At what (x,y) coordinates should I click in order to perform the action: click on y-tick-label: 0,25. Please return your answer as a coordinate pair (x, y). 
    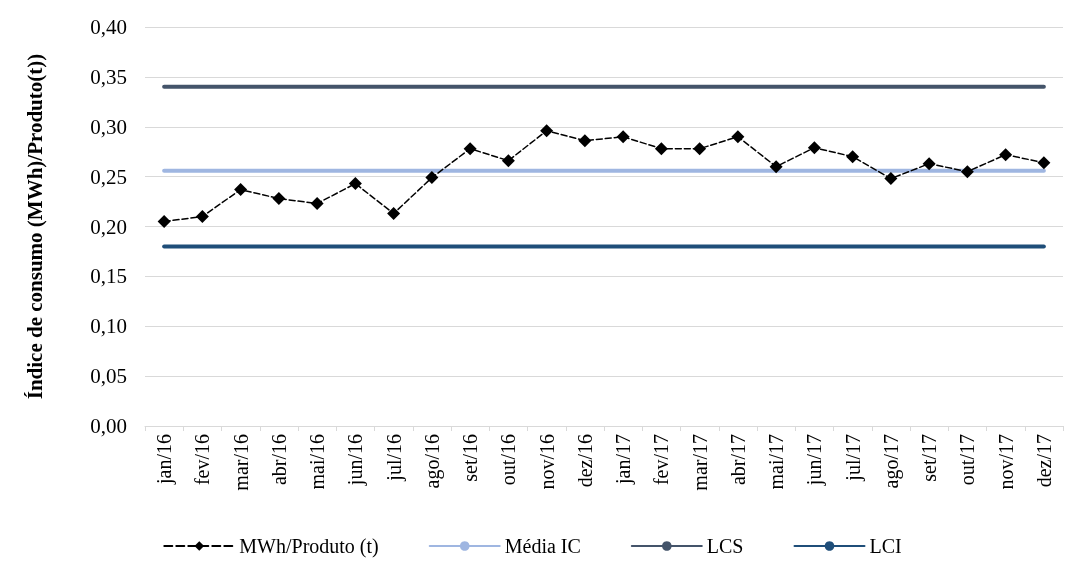
    Looking at the image, I should click on (108, 176).